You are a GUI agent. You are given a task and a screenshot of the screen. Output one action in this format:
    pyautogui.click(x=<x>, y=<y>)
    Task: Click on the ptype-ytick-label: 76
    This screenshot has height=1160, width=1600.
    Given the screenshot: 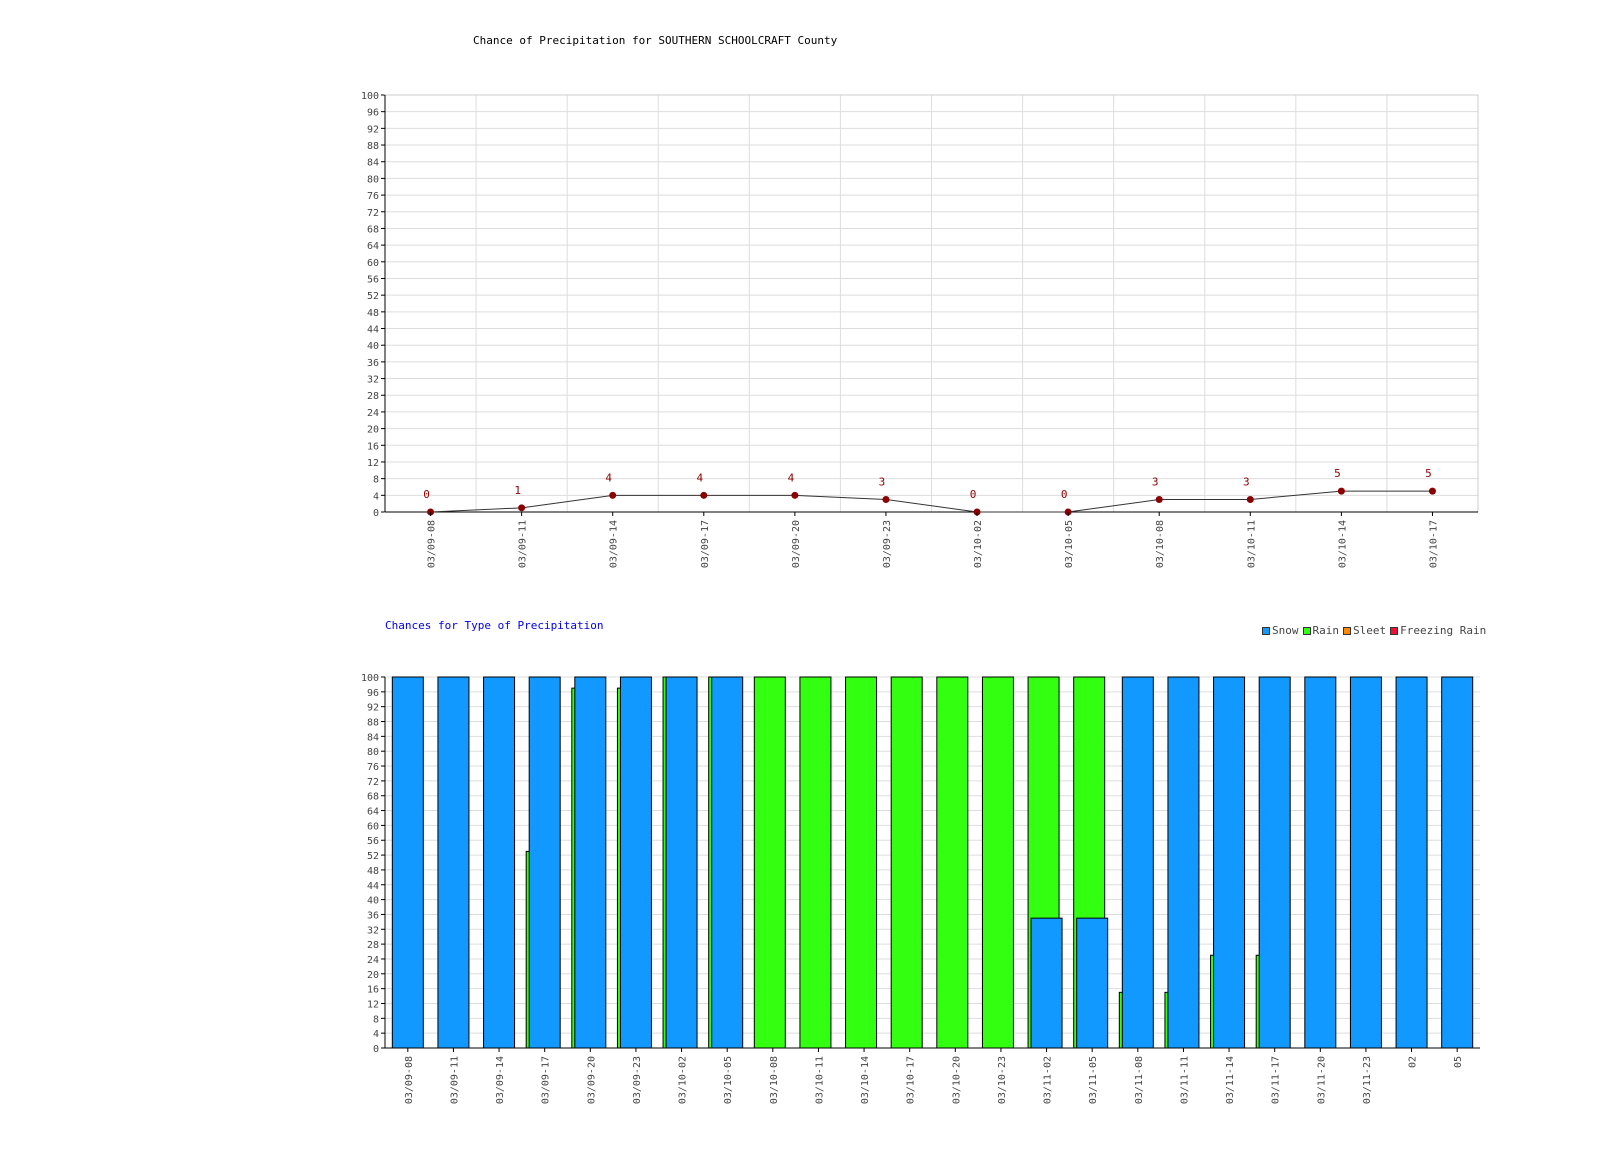 What is the action you would take?
    pyautogui.click(x=373, y=767)
    